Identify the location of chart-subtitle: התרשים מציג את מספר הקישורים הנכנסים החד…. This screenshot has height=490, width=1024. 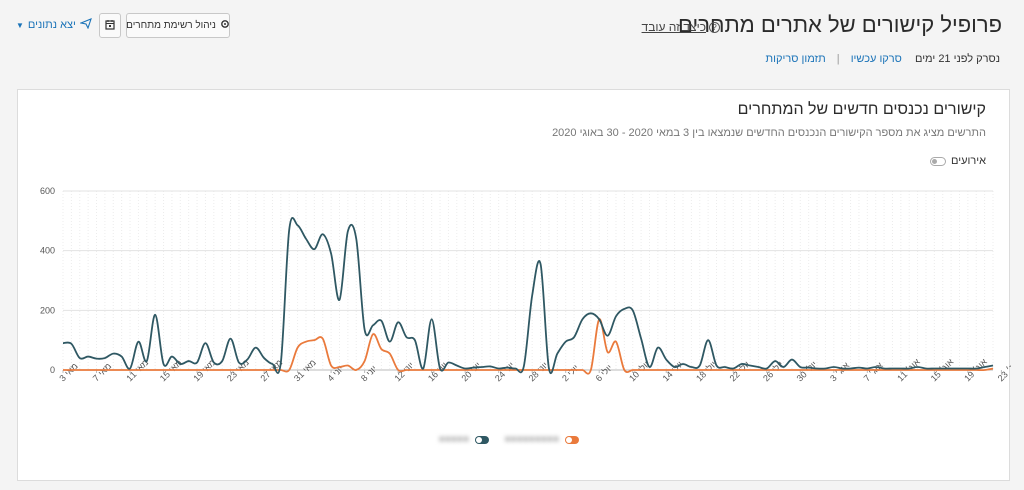
(769, 133).